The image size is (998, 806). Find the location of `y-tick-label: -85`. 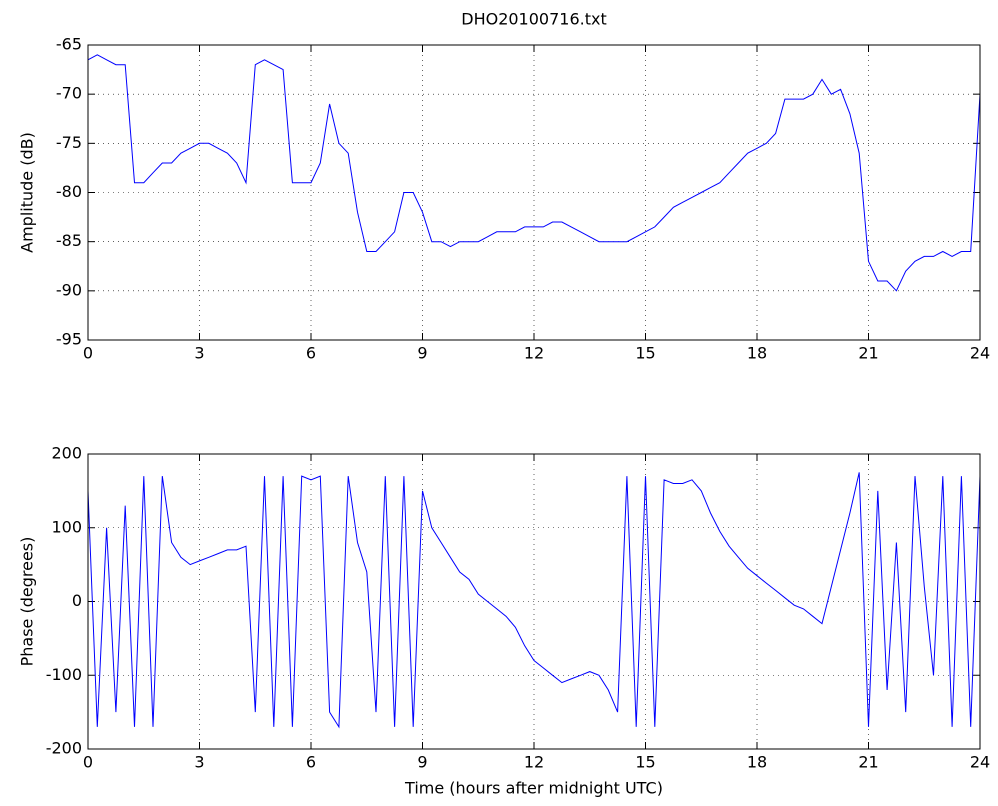

y-tick-label: -85 is located at coordinates (69, 240).